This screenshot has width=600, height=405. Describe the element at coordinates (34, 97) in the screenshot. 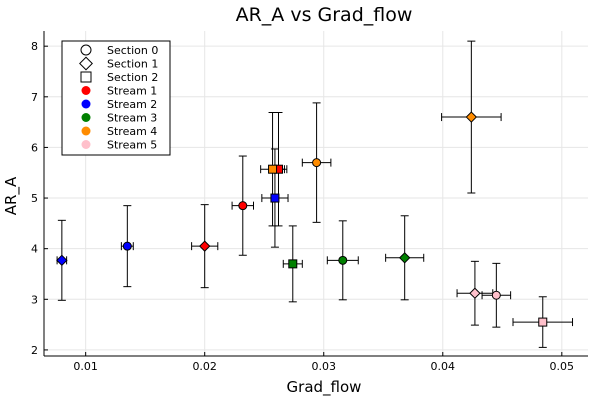

I see `y-tick-label: 7` at that location.